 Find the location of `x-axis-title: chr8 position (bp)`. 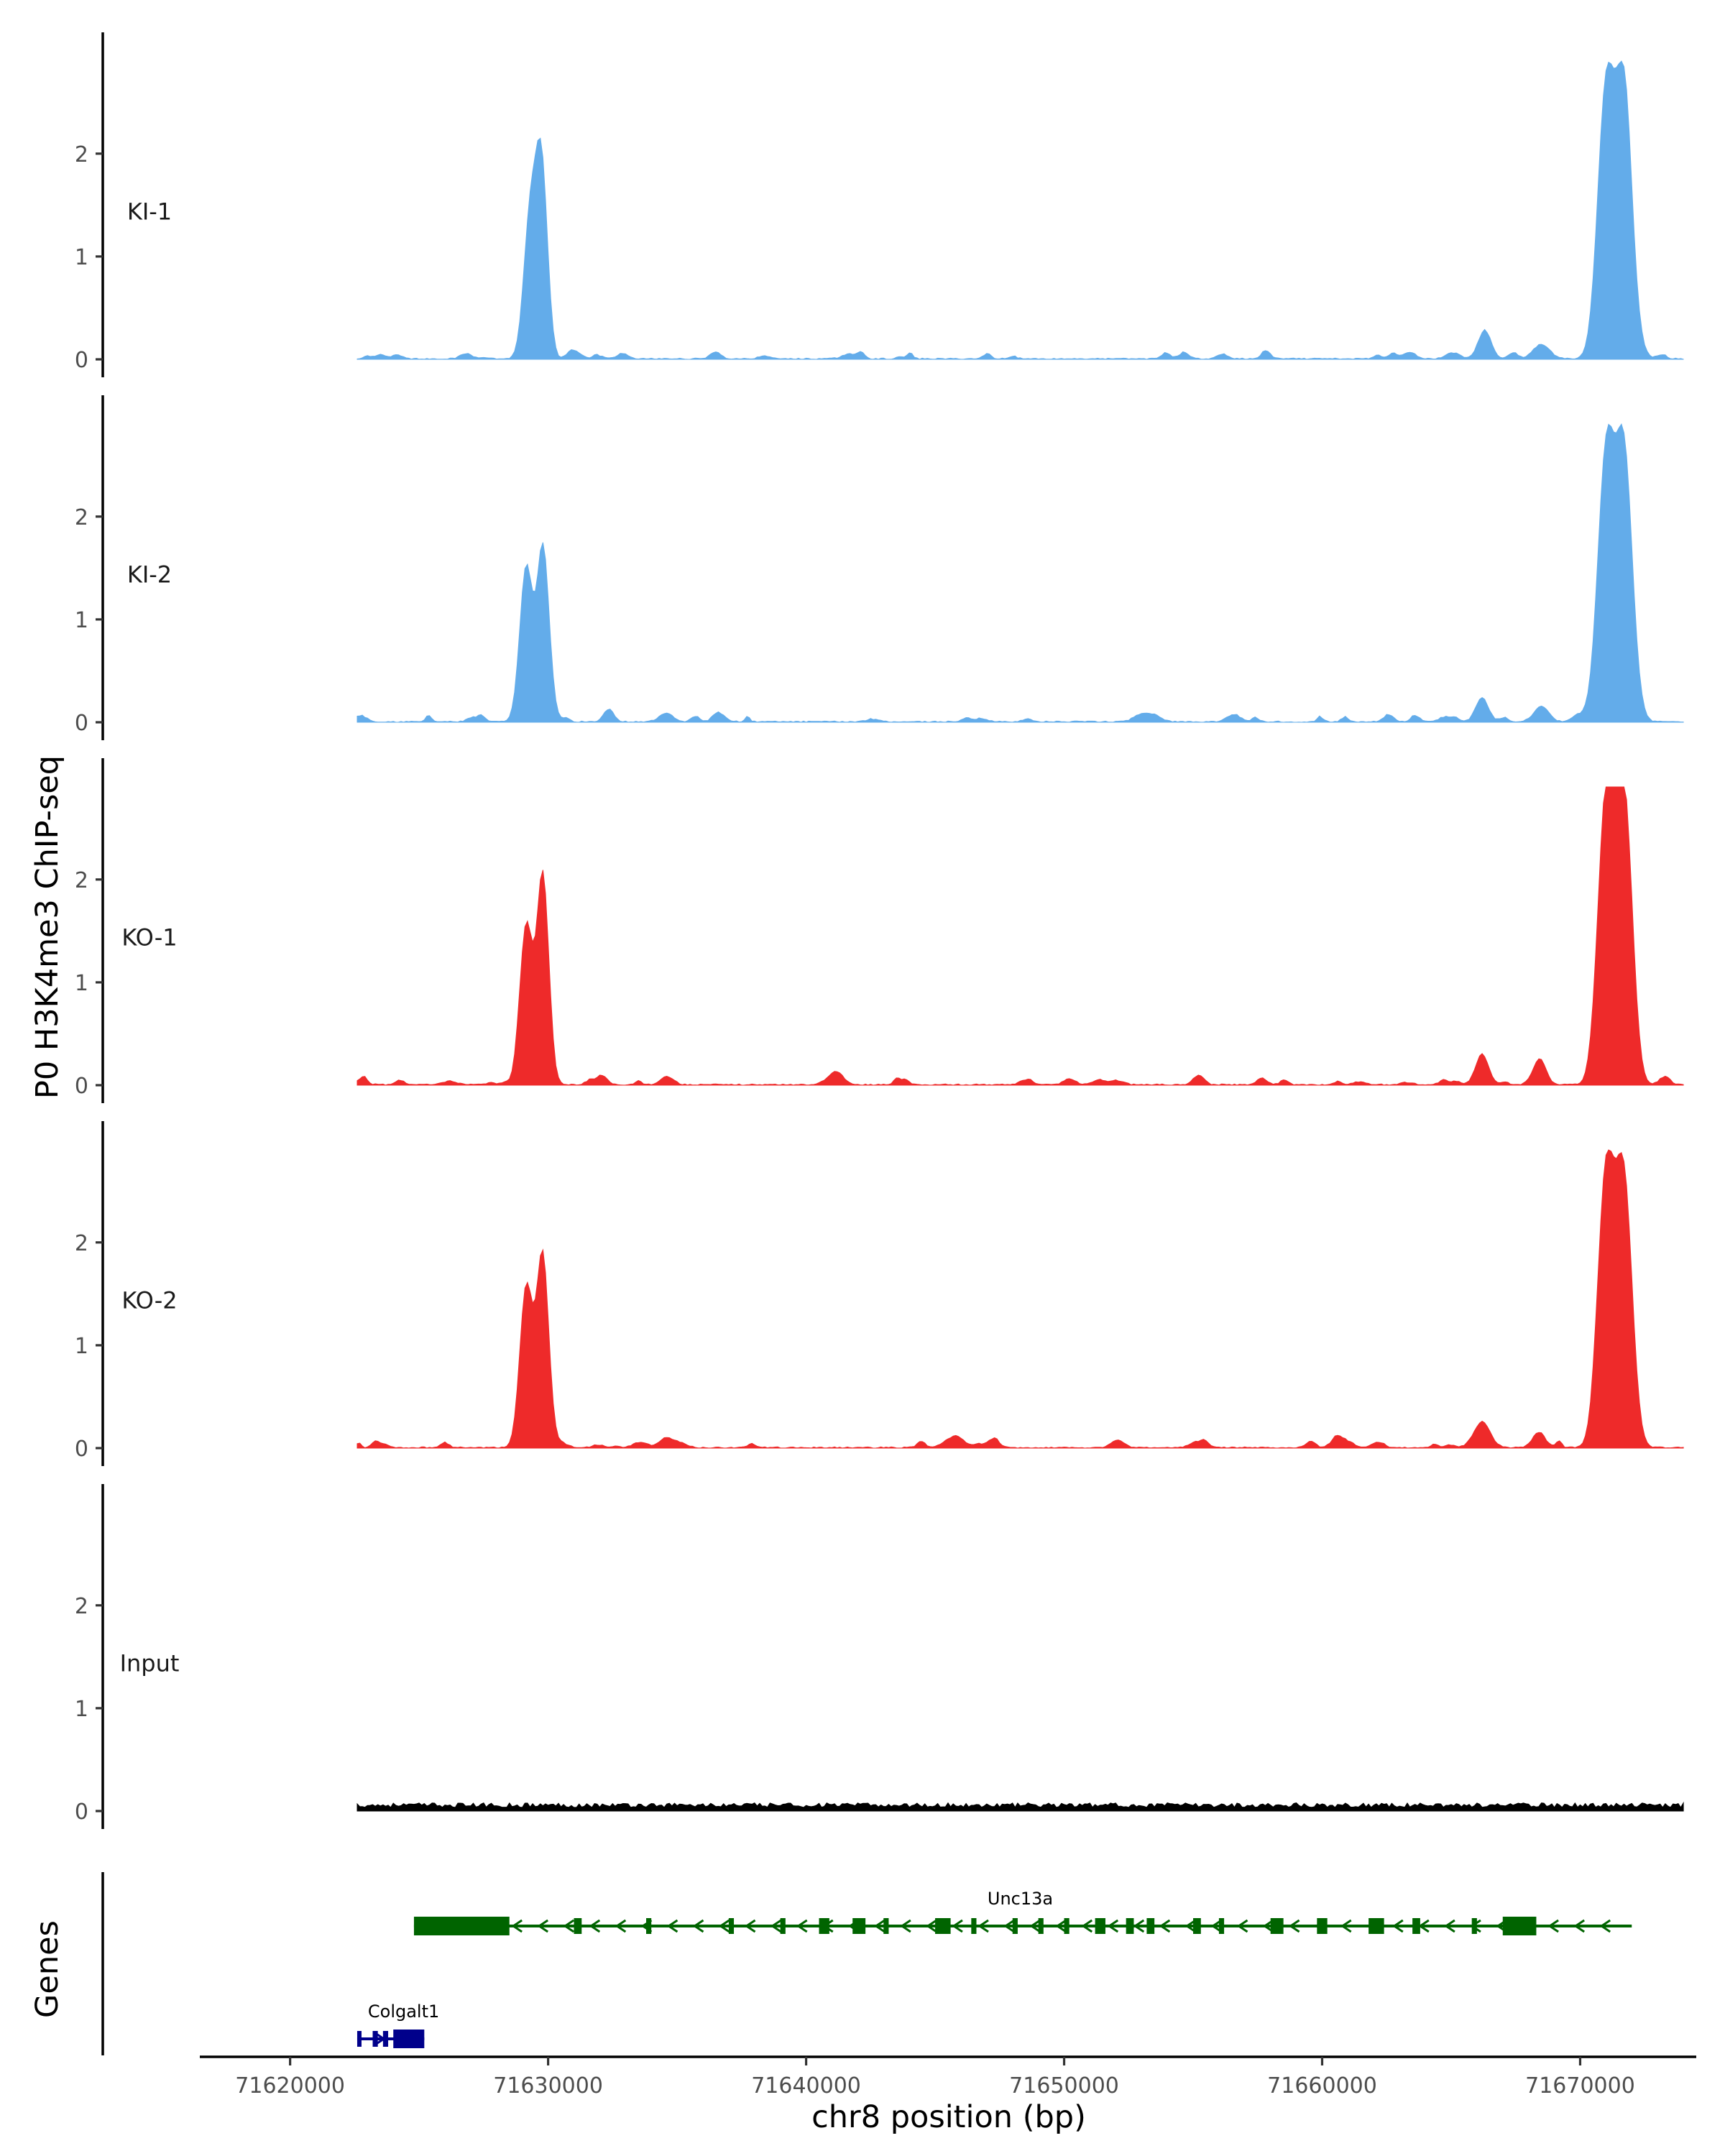

x-axis-title: chr8 position (bp) is located at coordinates (948, 2117).